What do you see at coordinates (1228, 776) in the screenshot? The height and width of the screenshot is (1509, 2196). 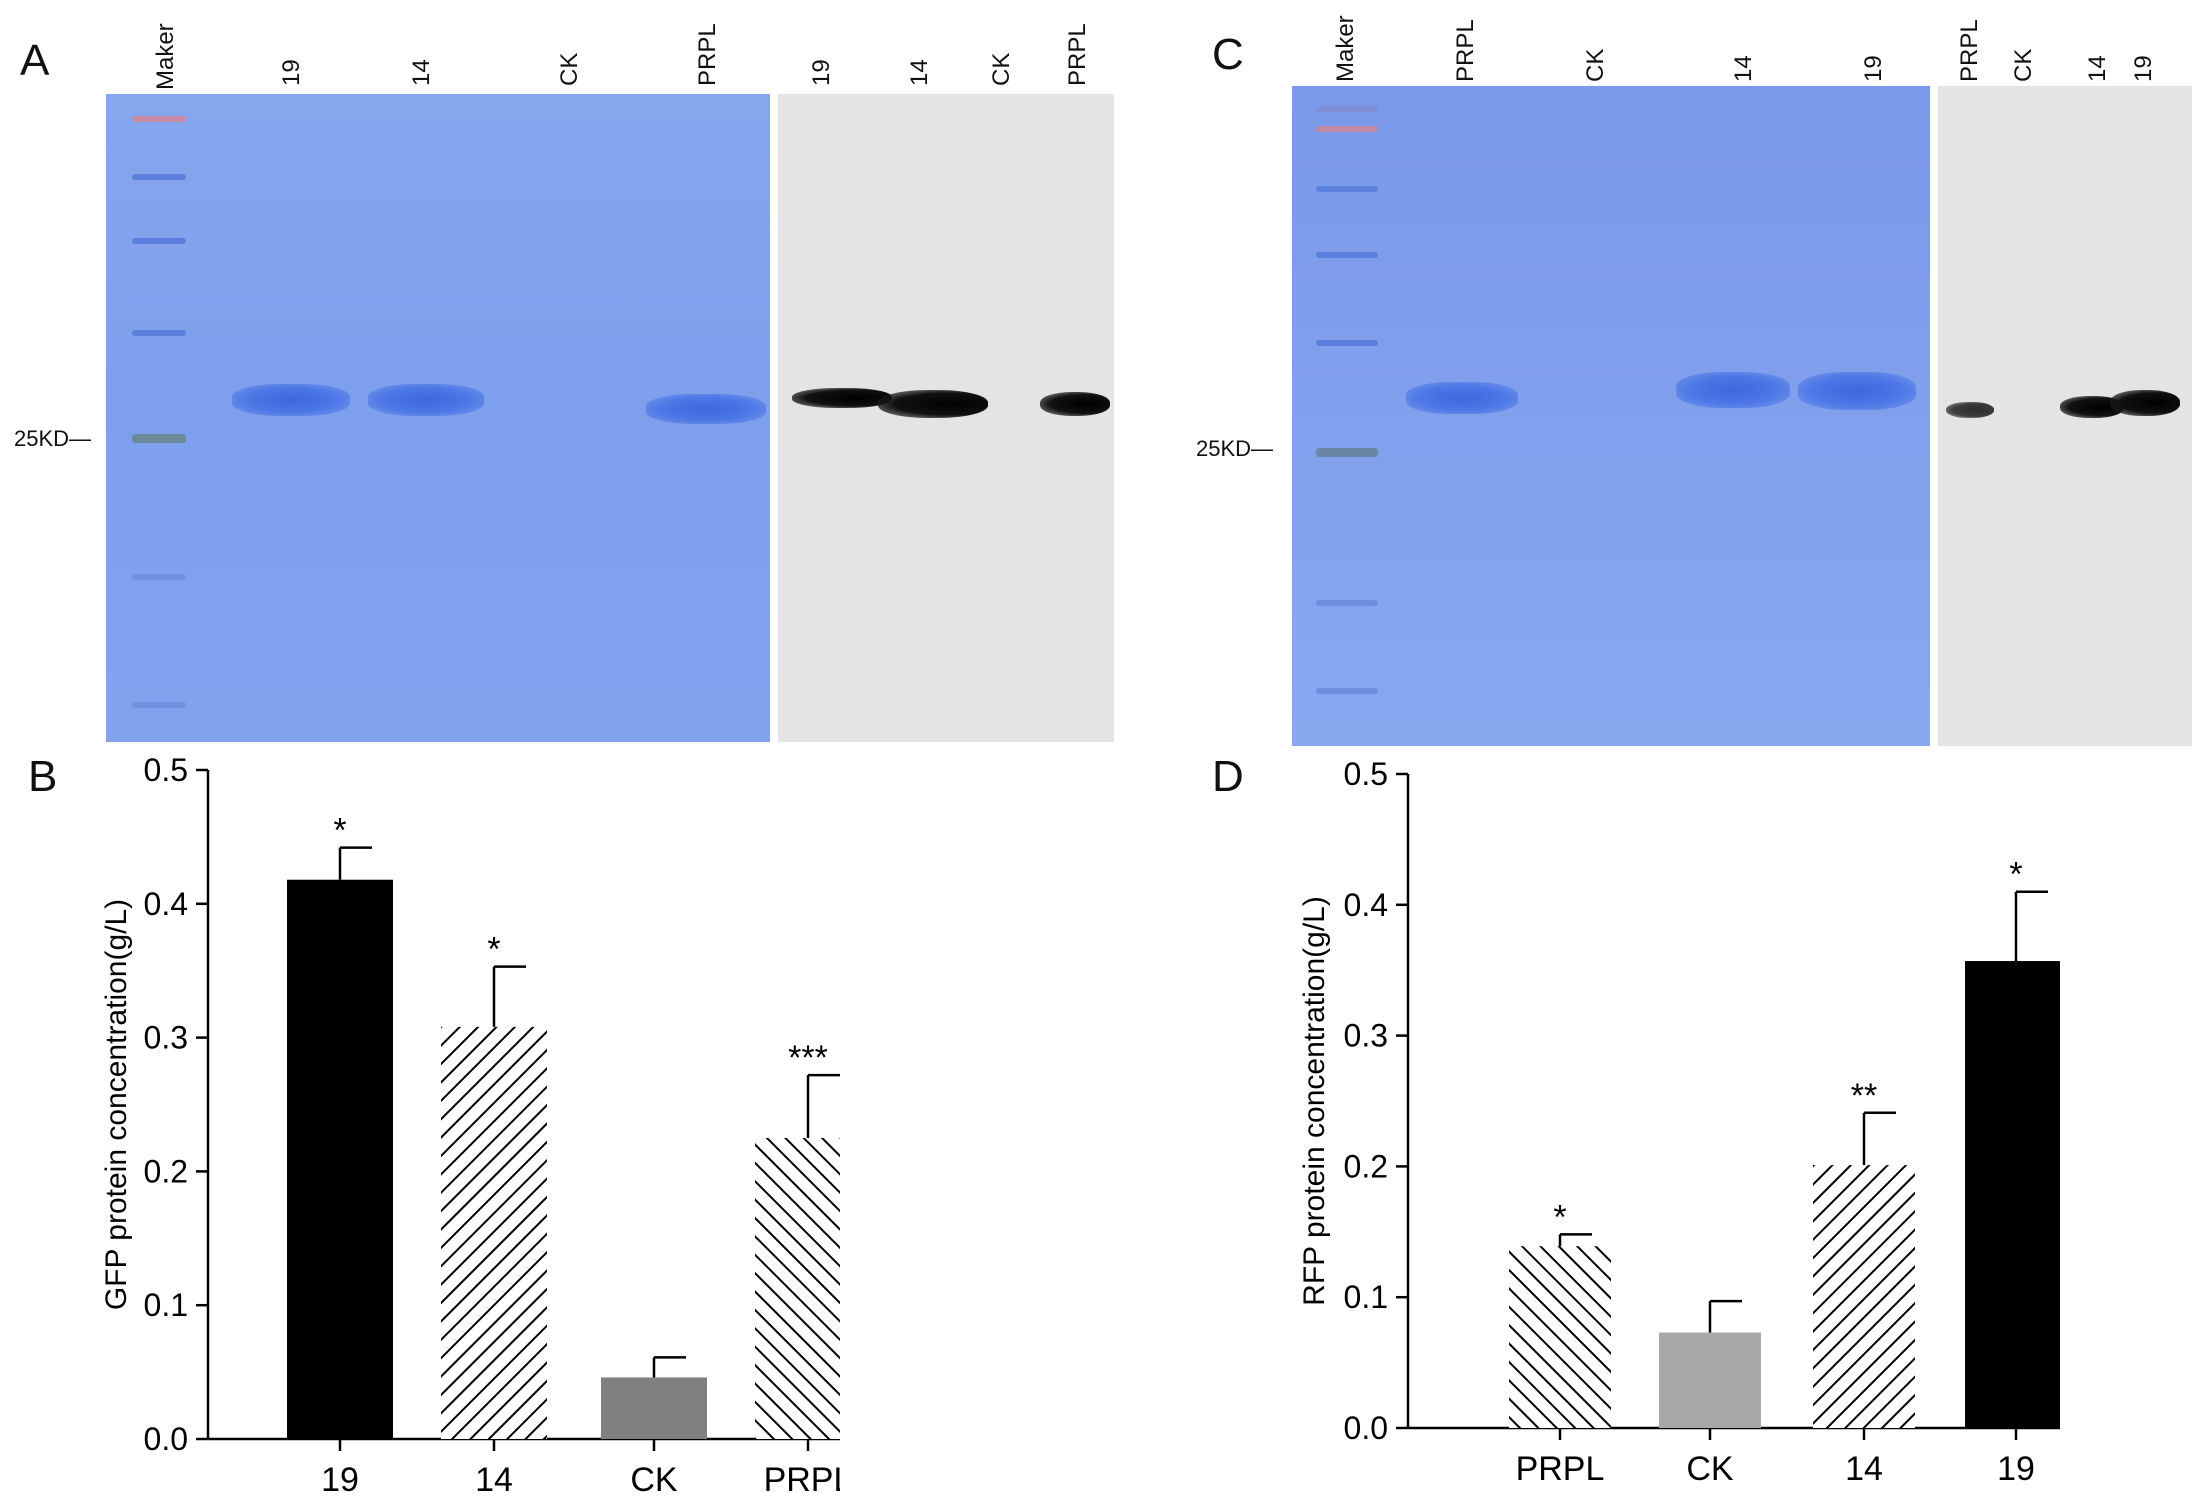 I see `panel-label-d: D` at bounding box center [1228, 776].